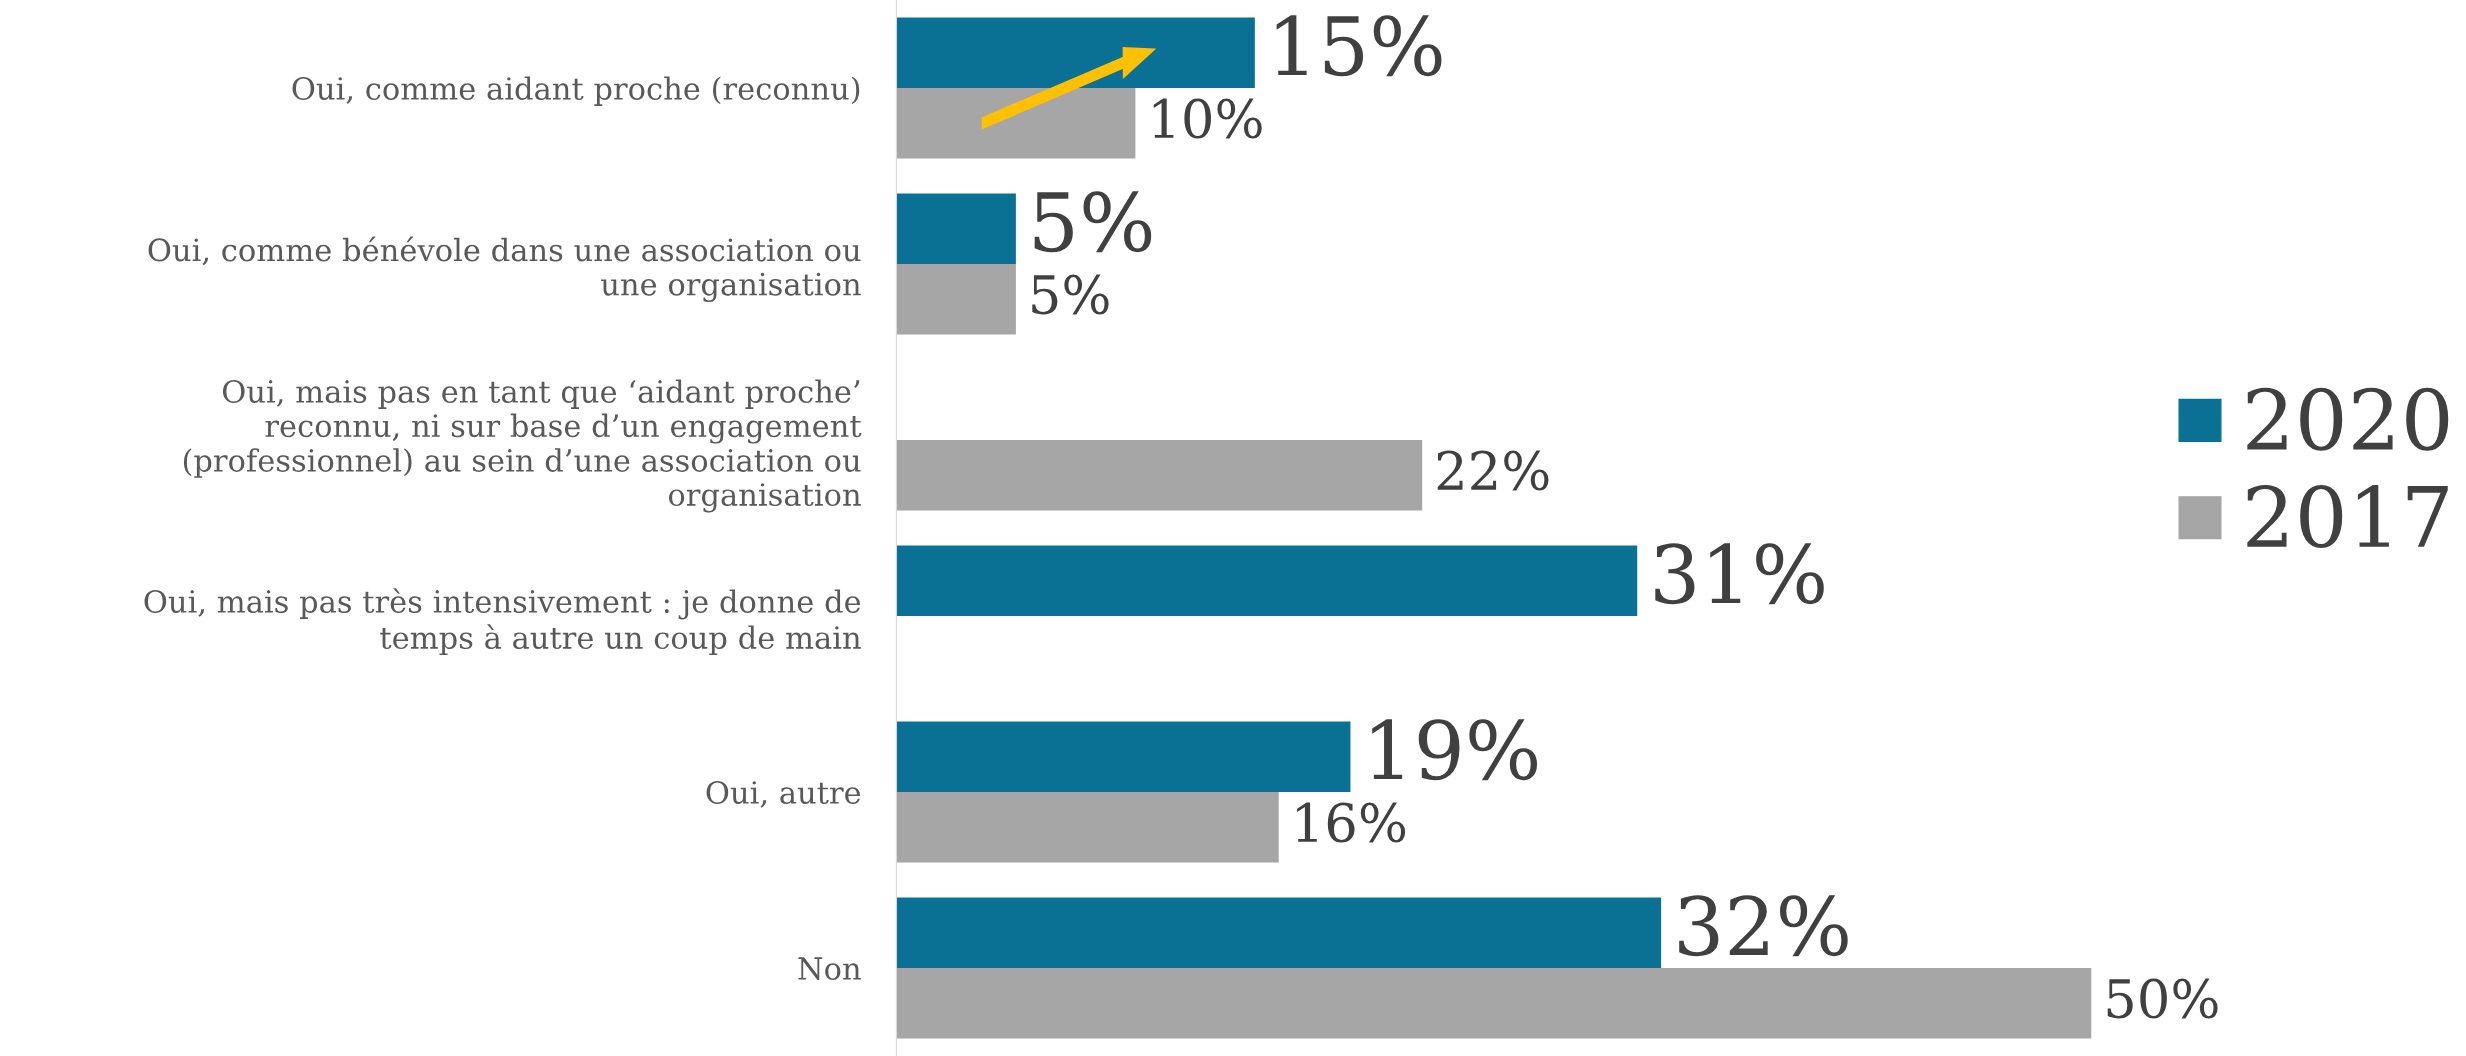  Describe the element at coordinates (1763, 926) in the screenshot. I see `data-label: 32%` at that location.